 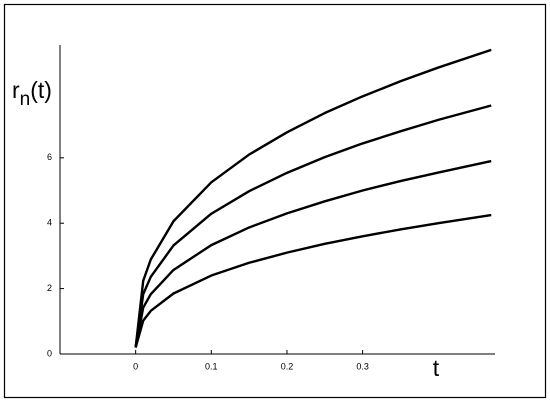 What do you see at coordinates (49, 223) in the screenshot?
I see `y-tick-label: 4` at bounding box center [49, 223].